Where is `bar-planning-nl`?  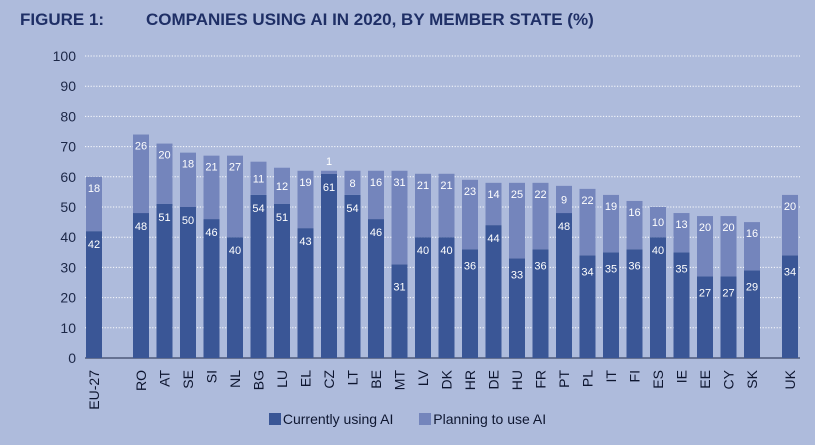
bar-planning-nl is located at coordinates (235, 196).